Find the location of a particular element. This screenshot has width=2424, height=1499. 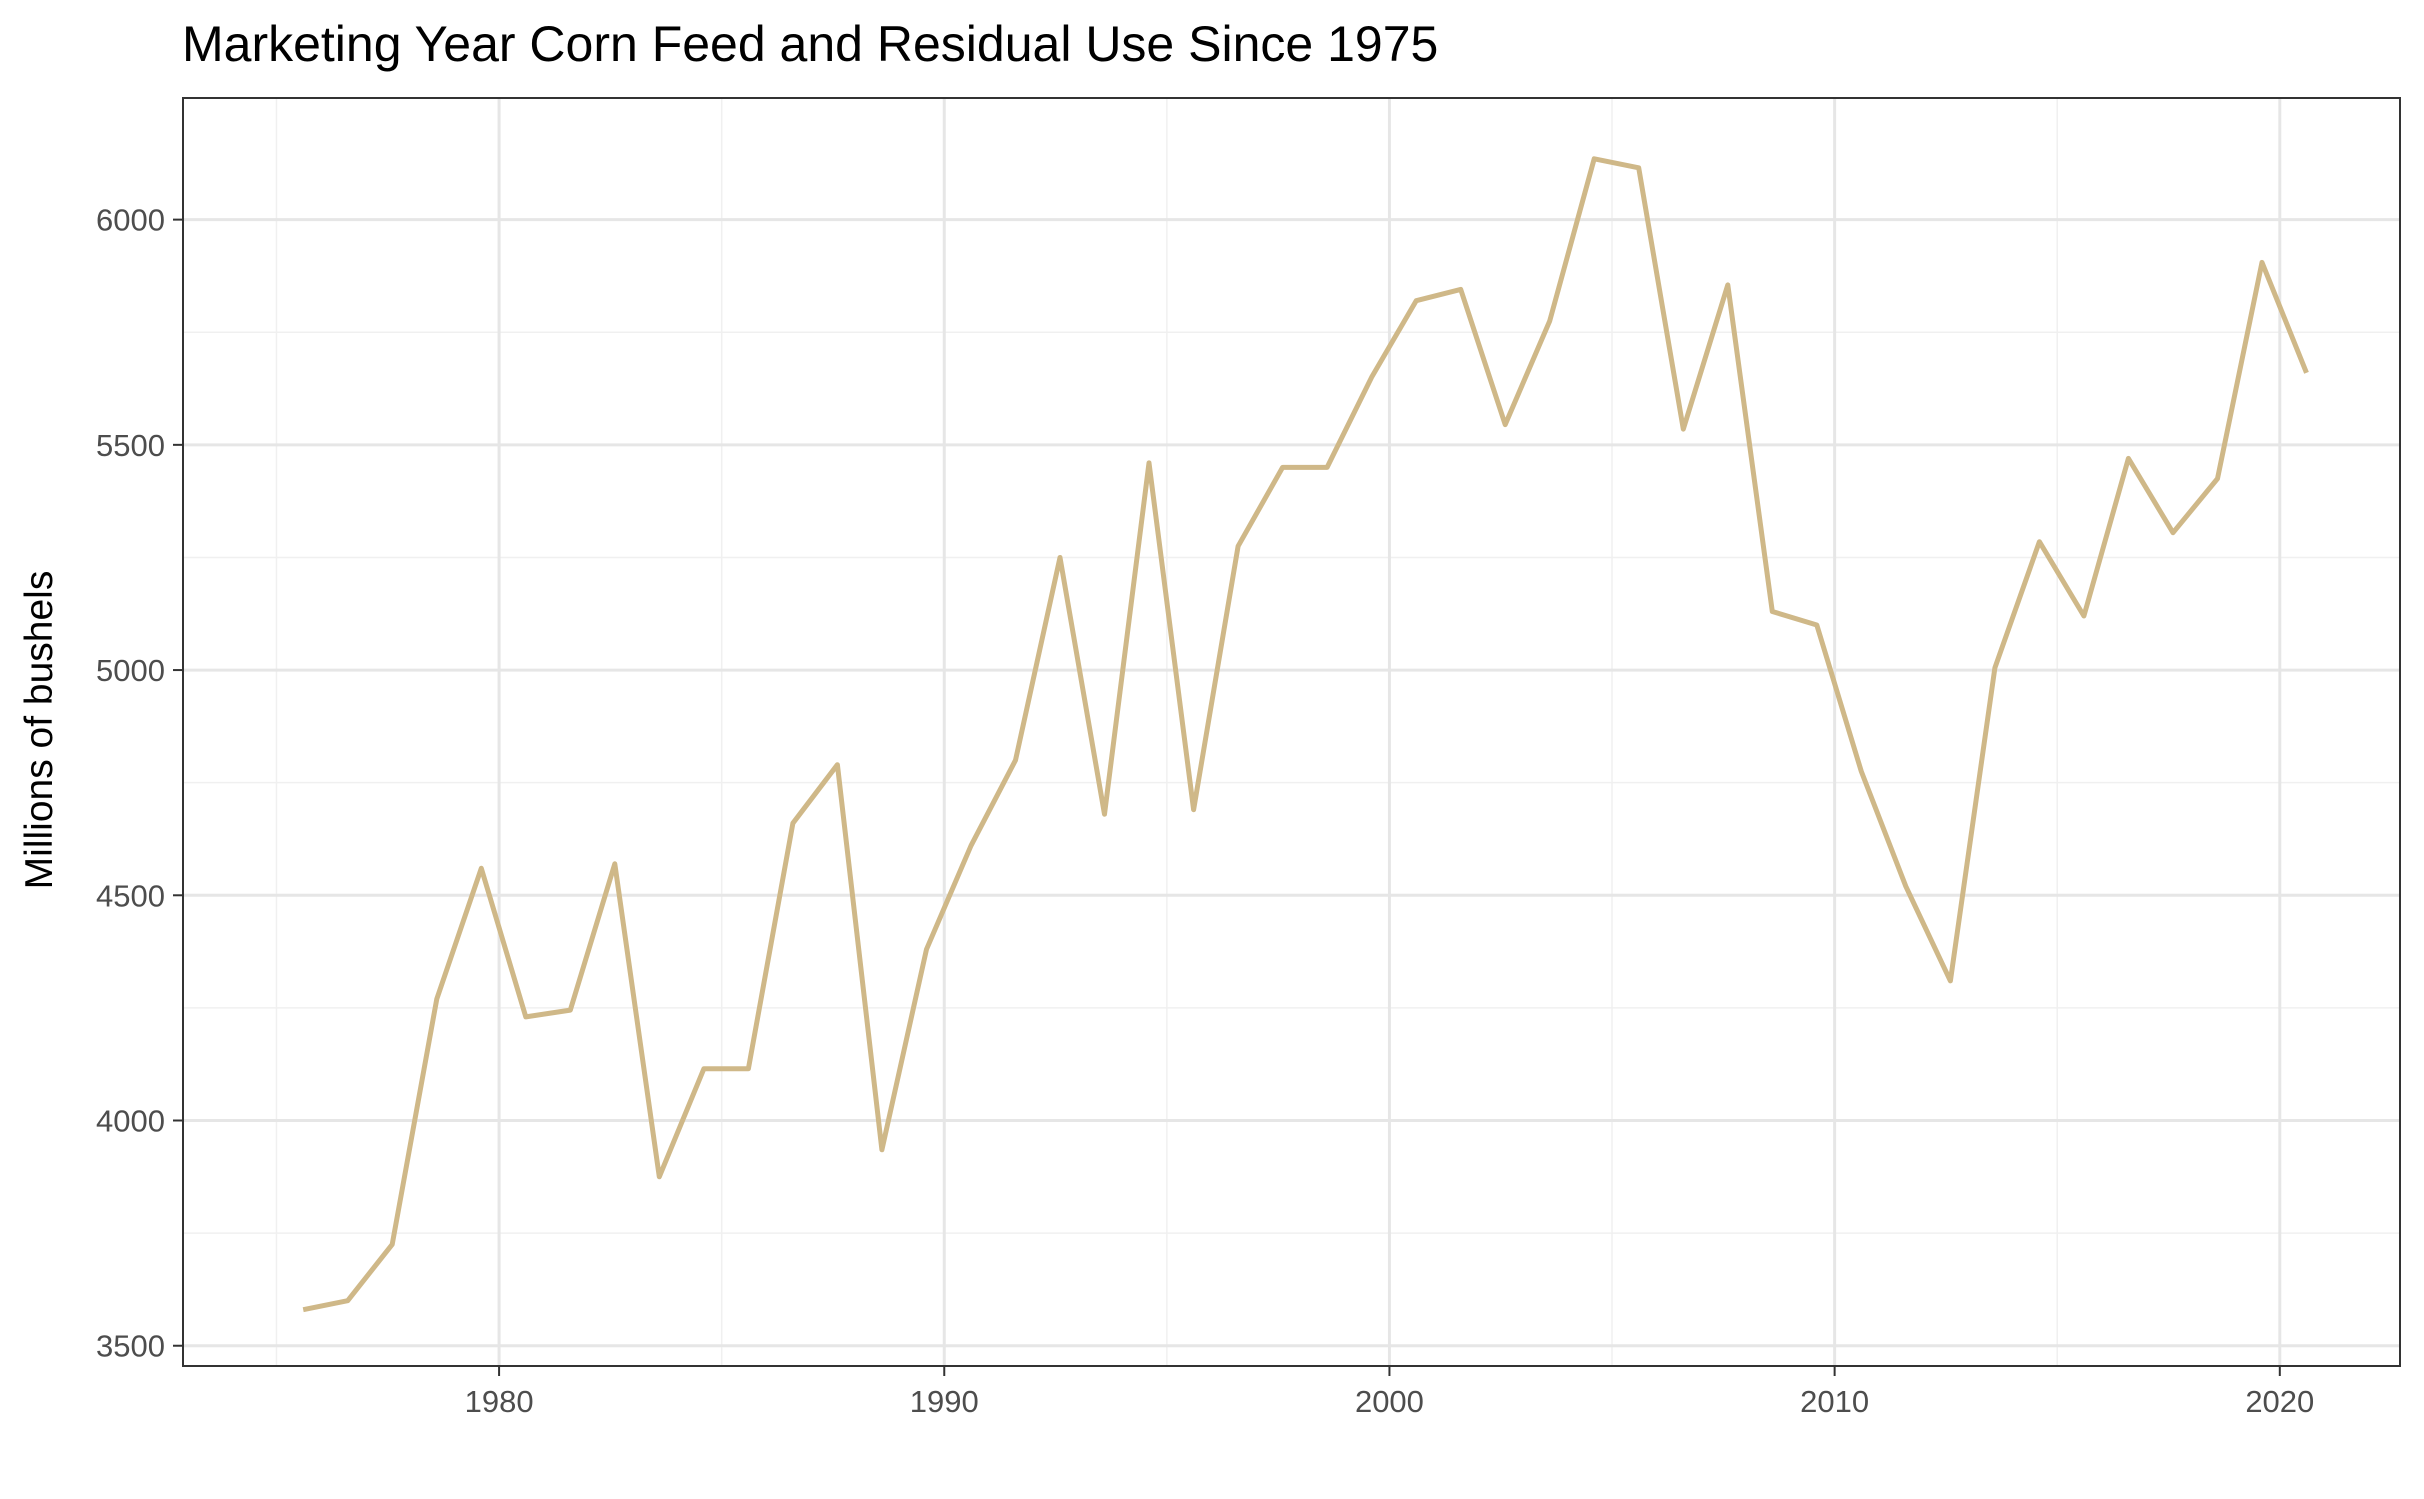

x-tick-label: 2000 is located at coordinates (1389, 1401).